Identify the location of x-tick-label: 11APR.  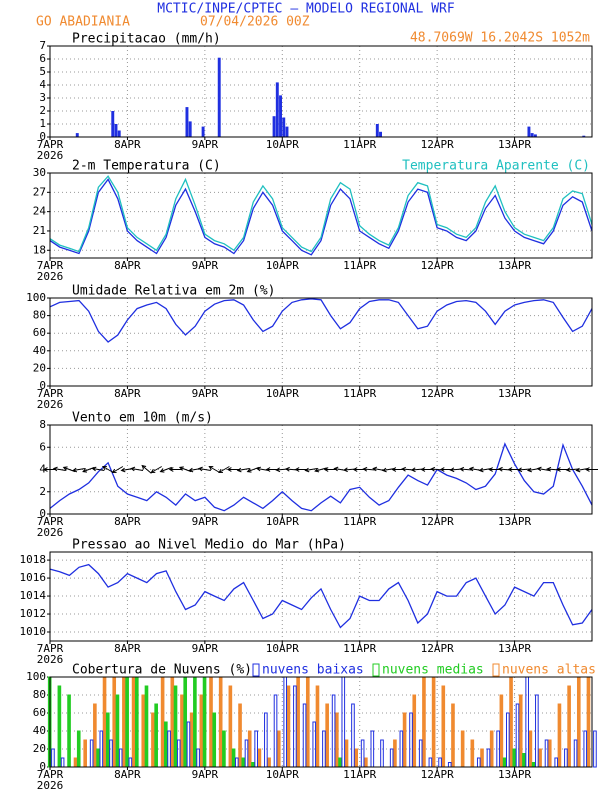
(359, 648).